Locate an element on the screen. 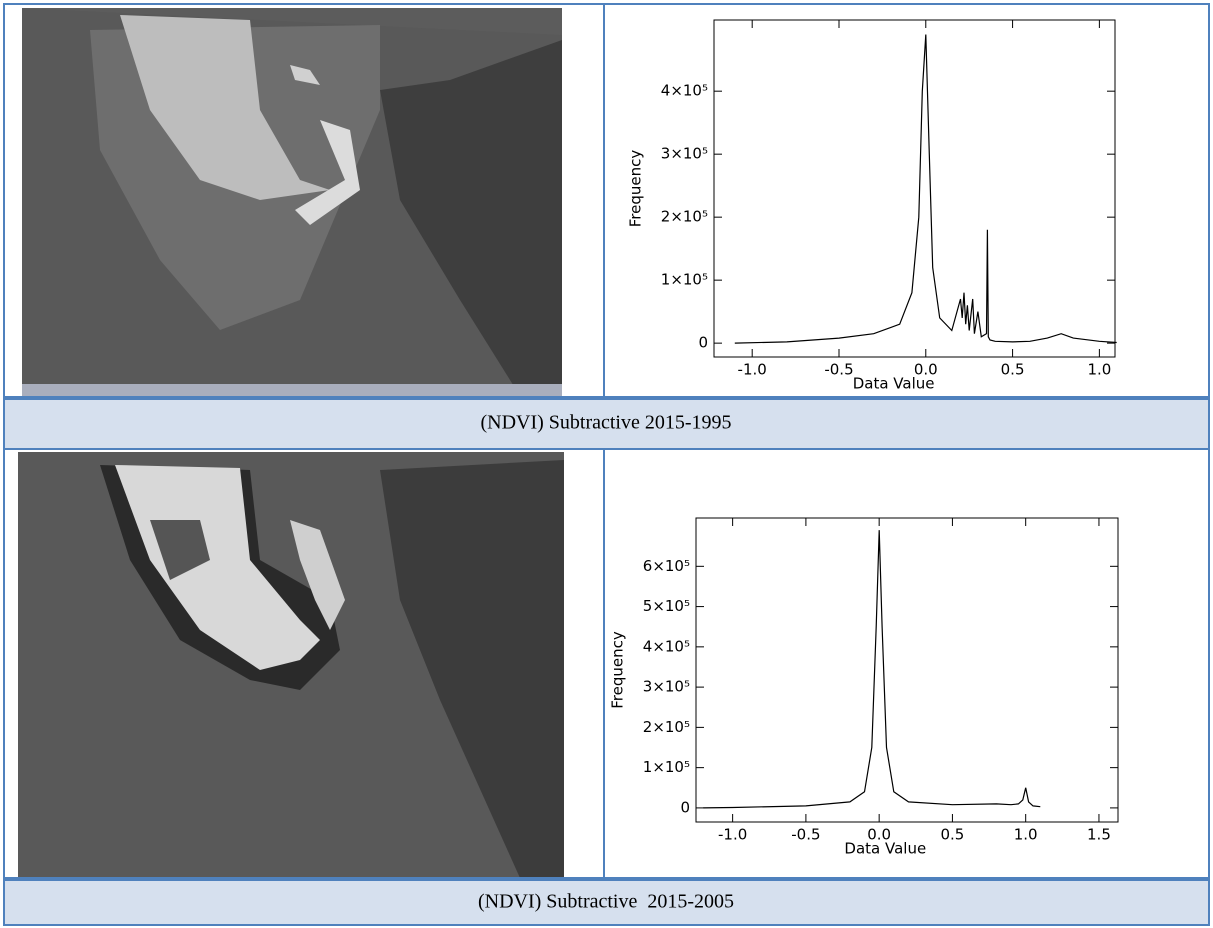 This screenshot has height=928, width=1213. y-tick-label: 5×10⁵ is located at coordinates (666, 606).